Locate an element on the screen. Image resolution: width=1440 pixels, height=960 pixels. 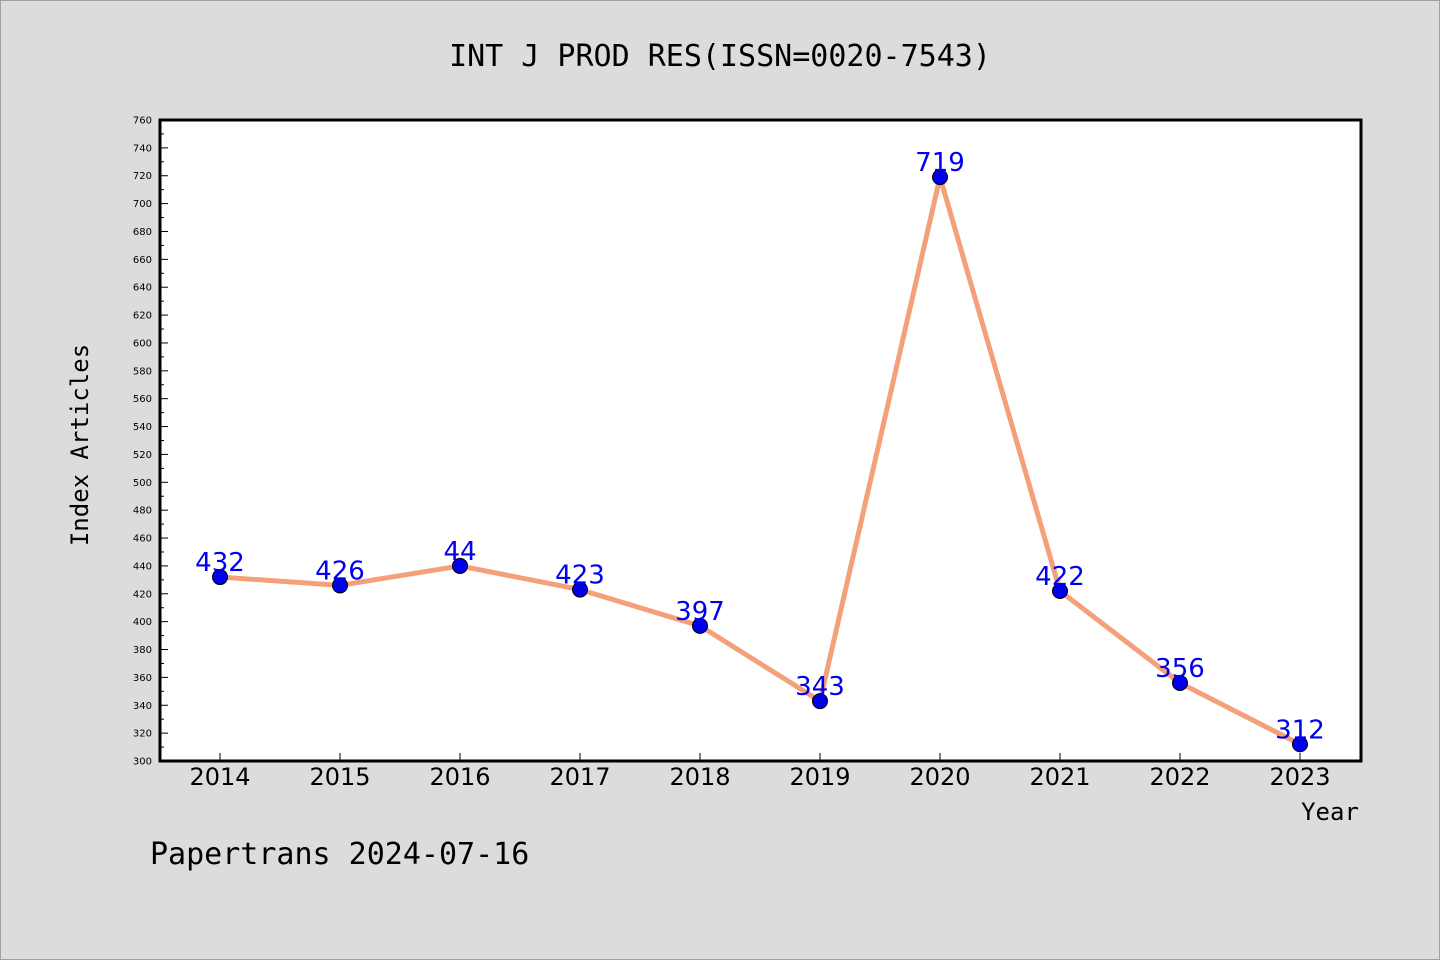
y-tick-label: 340 is located at coordinates (142, 706).